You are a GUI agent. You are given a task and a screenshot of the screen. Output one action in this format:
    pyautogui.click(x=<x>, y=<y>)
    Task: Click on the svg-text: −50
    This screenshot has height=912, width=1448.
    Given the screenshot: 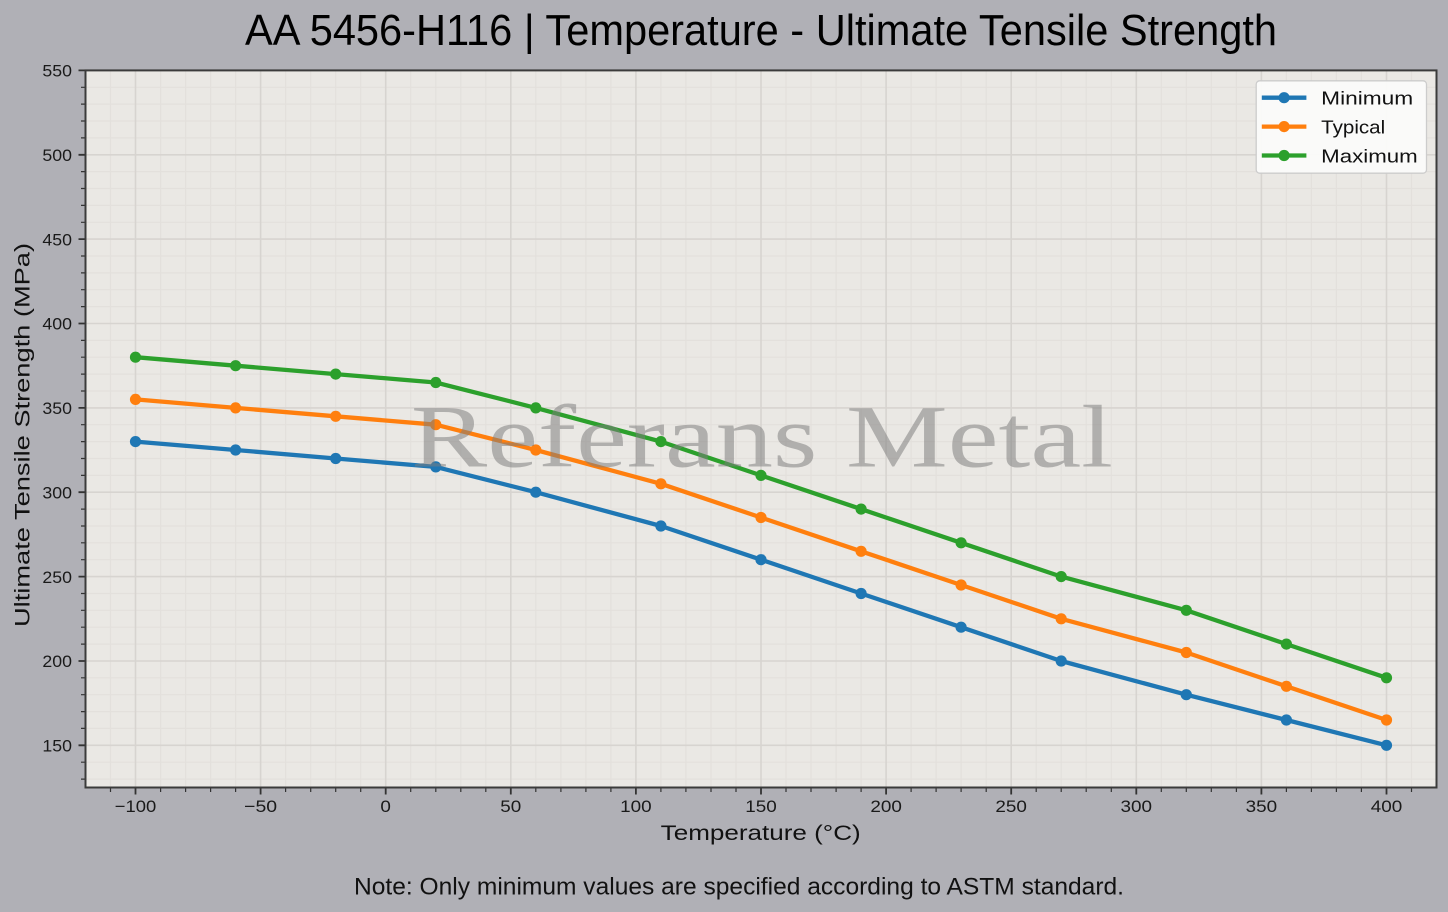 What is the action you would take?
    pyautogui.click(x=260, y=806)
    